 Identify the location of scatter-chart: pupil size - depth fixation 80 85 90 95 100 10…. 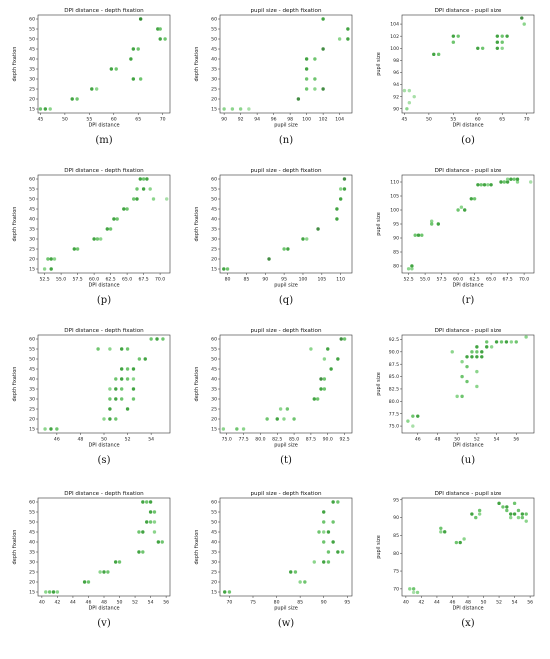
(273, 228).